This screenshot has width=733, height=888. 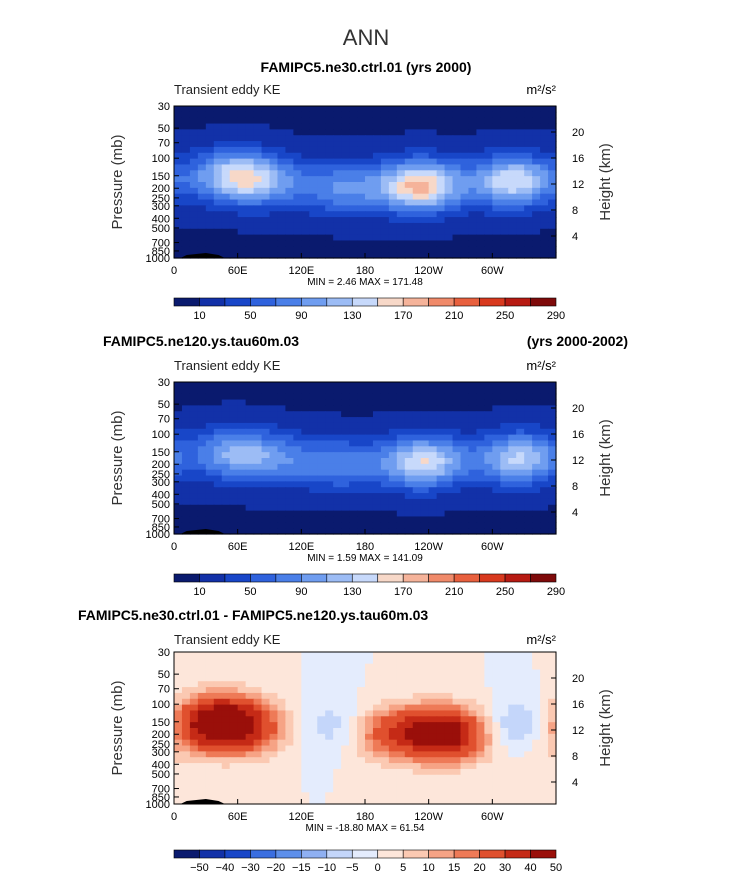 I want to click on y-tick-label: 150, so click(x=161, y=723).